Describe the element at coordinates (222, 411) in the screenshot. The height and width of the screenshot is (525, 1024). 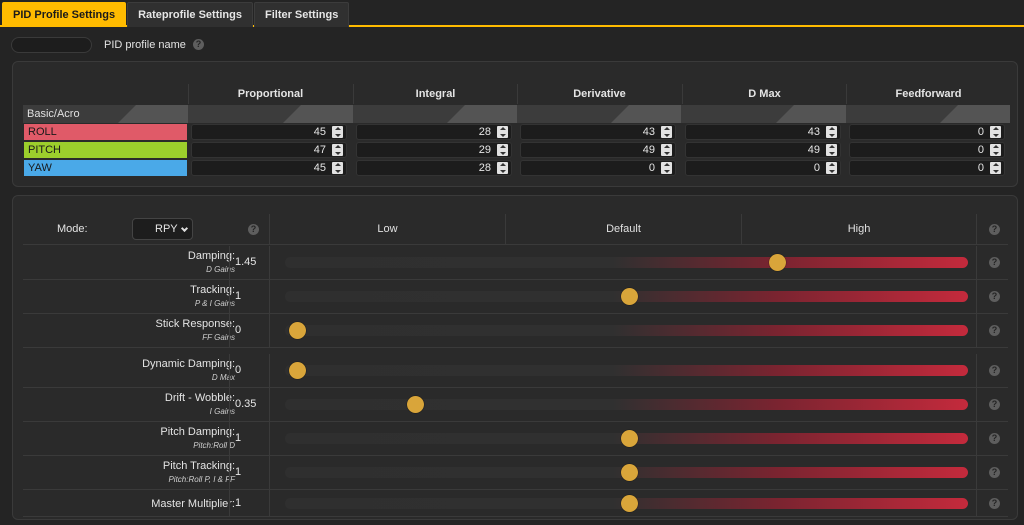
I see `slider-sublabel: I Gains` at that location.